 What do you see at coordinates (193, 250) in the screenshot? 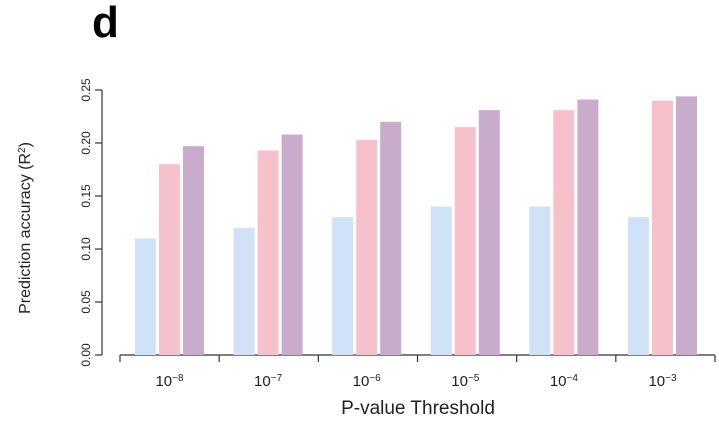
I see `bar-series3-cat1` at bounding box center [193, 250].